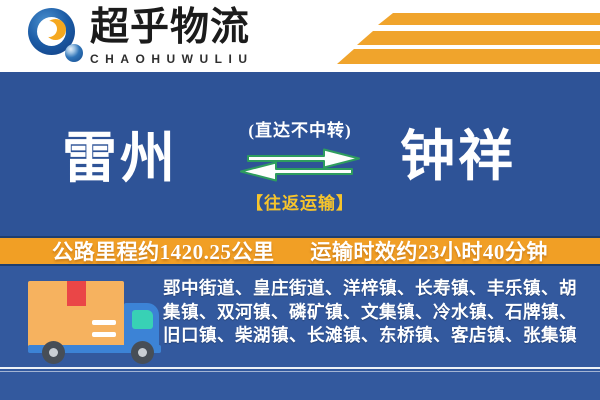  What do you see at coordinates (142, 319) in the screenshot?
I see `truck-window` at bounding box center [142, 319].